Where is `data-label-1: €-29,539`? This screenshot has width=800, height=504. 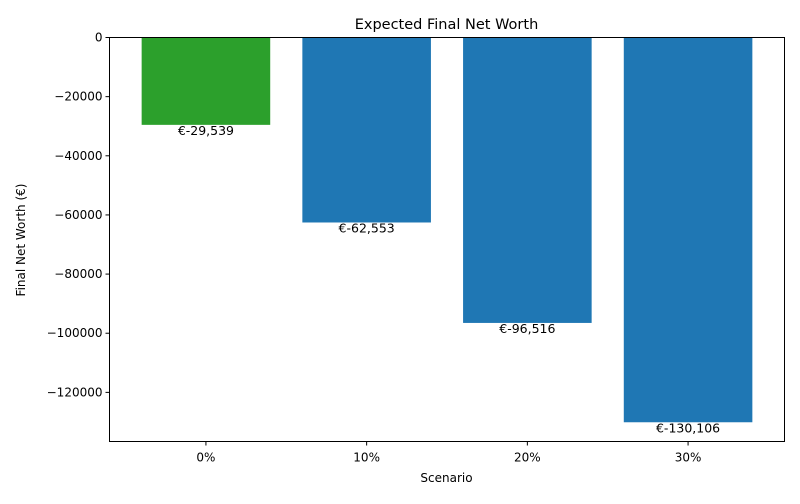
data-label-1: €-29,539 is located at coordinates (206, 130).